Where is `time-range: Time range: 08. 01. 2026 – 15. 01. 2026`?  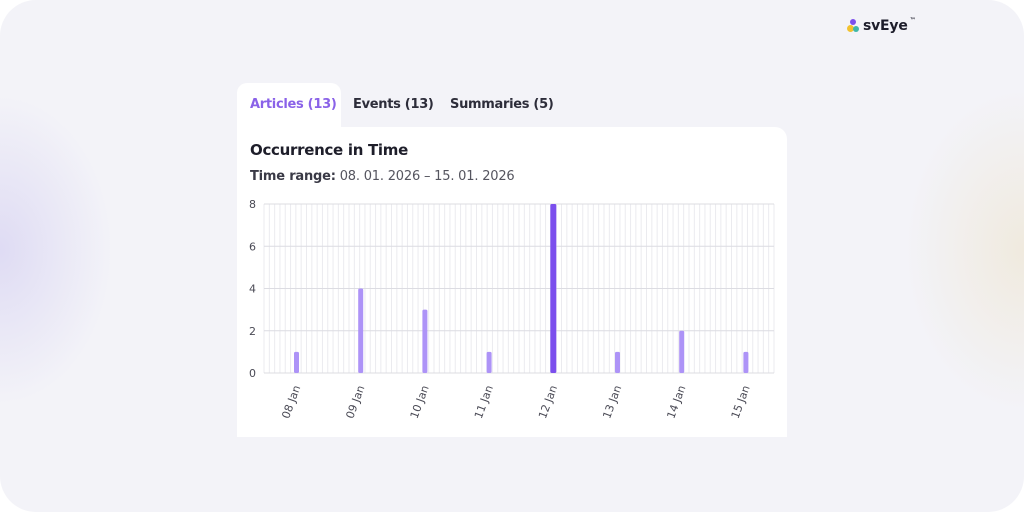 time-range: Time range: 08. 01. 2026 – 15. 01. 2026 is located at coordinates (382, 176).